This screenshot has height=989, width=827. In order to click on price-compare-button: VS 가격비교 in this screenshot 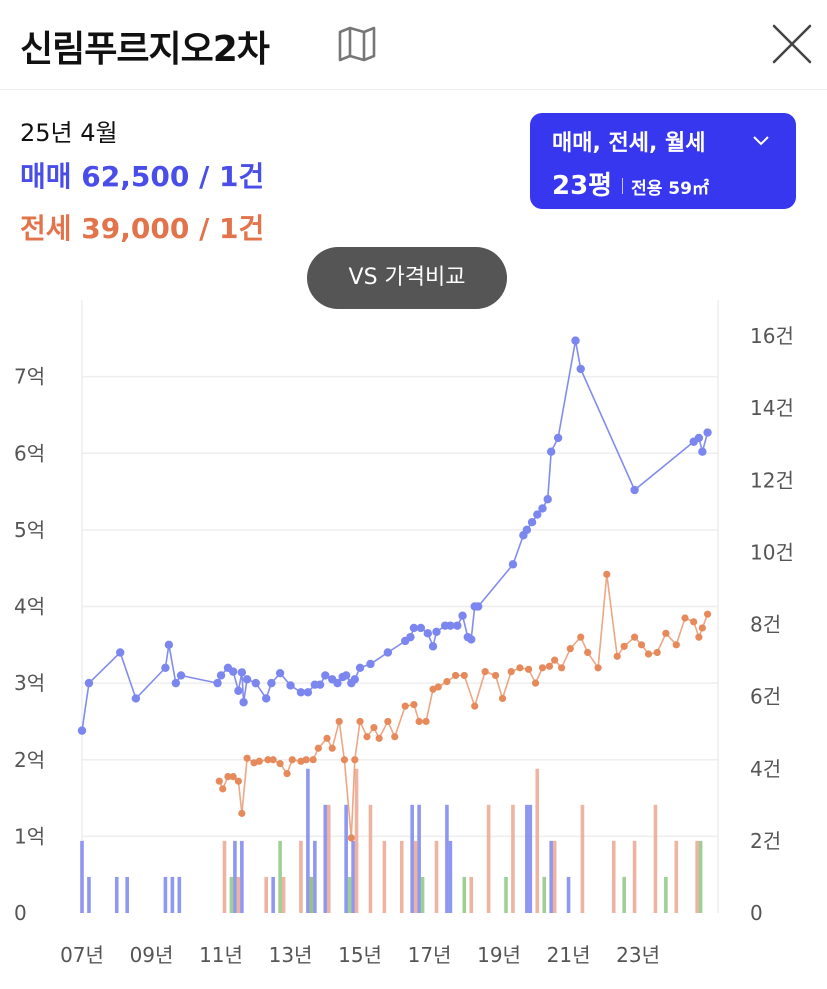, I will do `click(407, 278)`.